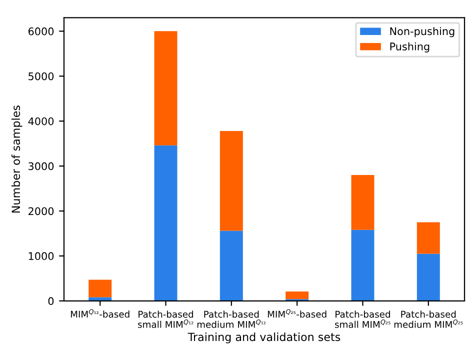 The width and height of the screenshot is (474, 354). I want to click on x-tick-label: Patch-based small MIM$^{Q₂₅}$, so click(362, 319).